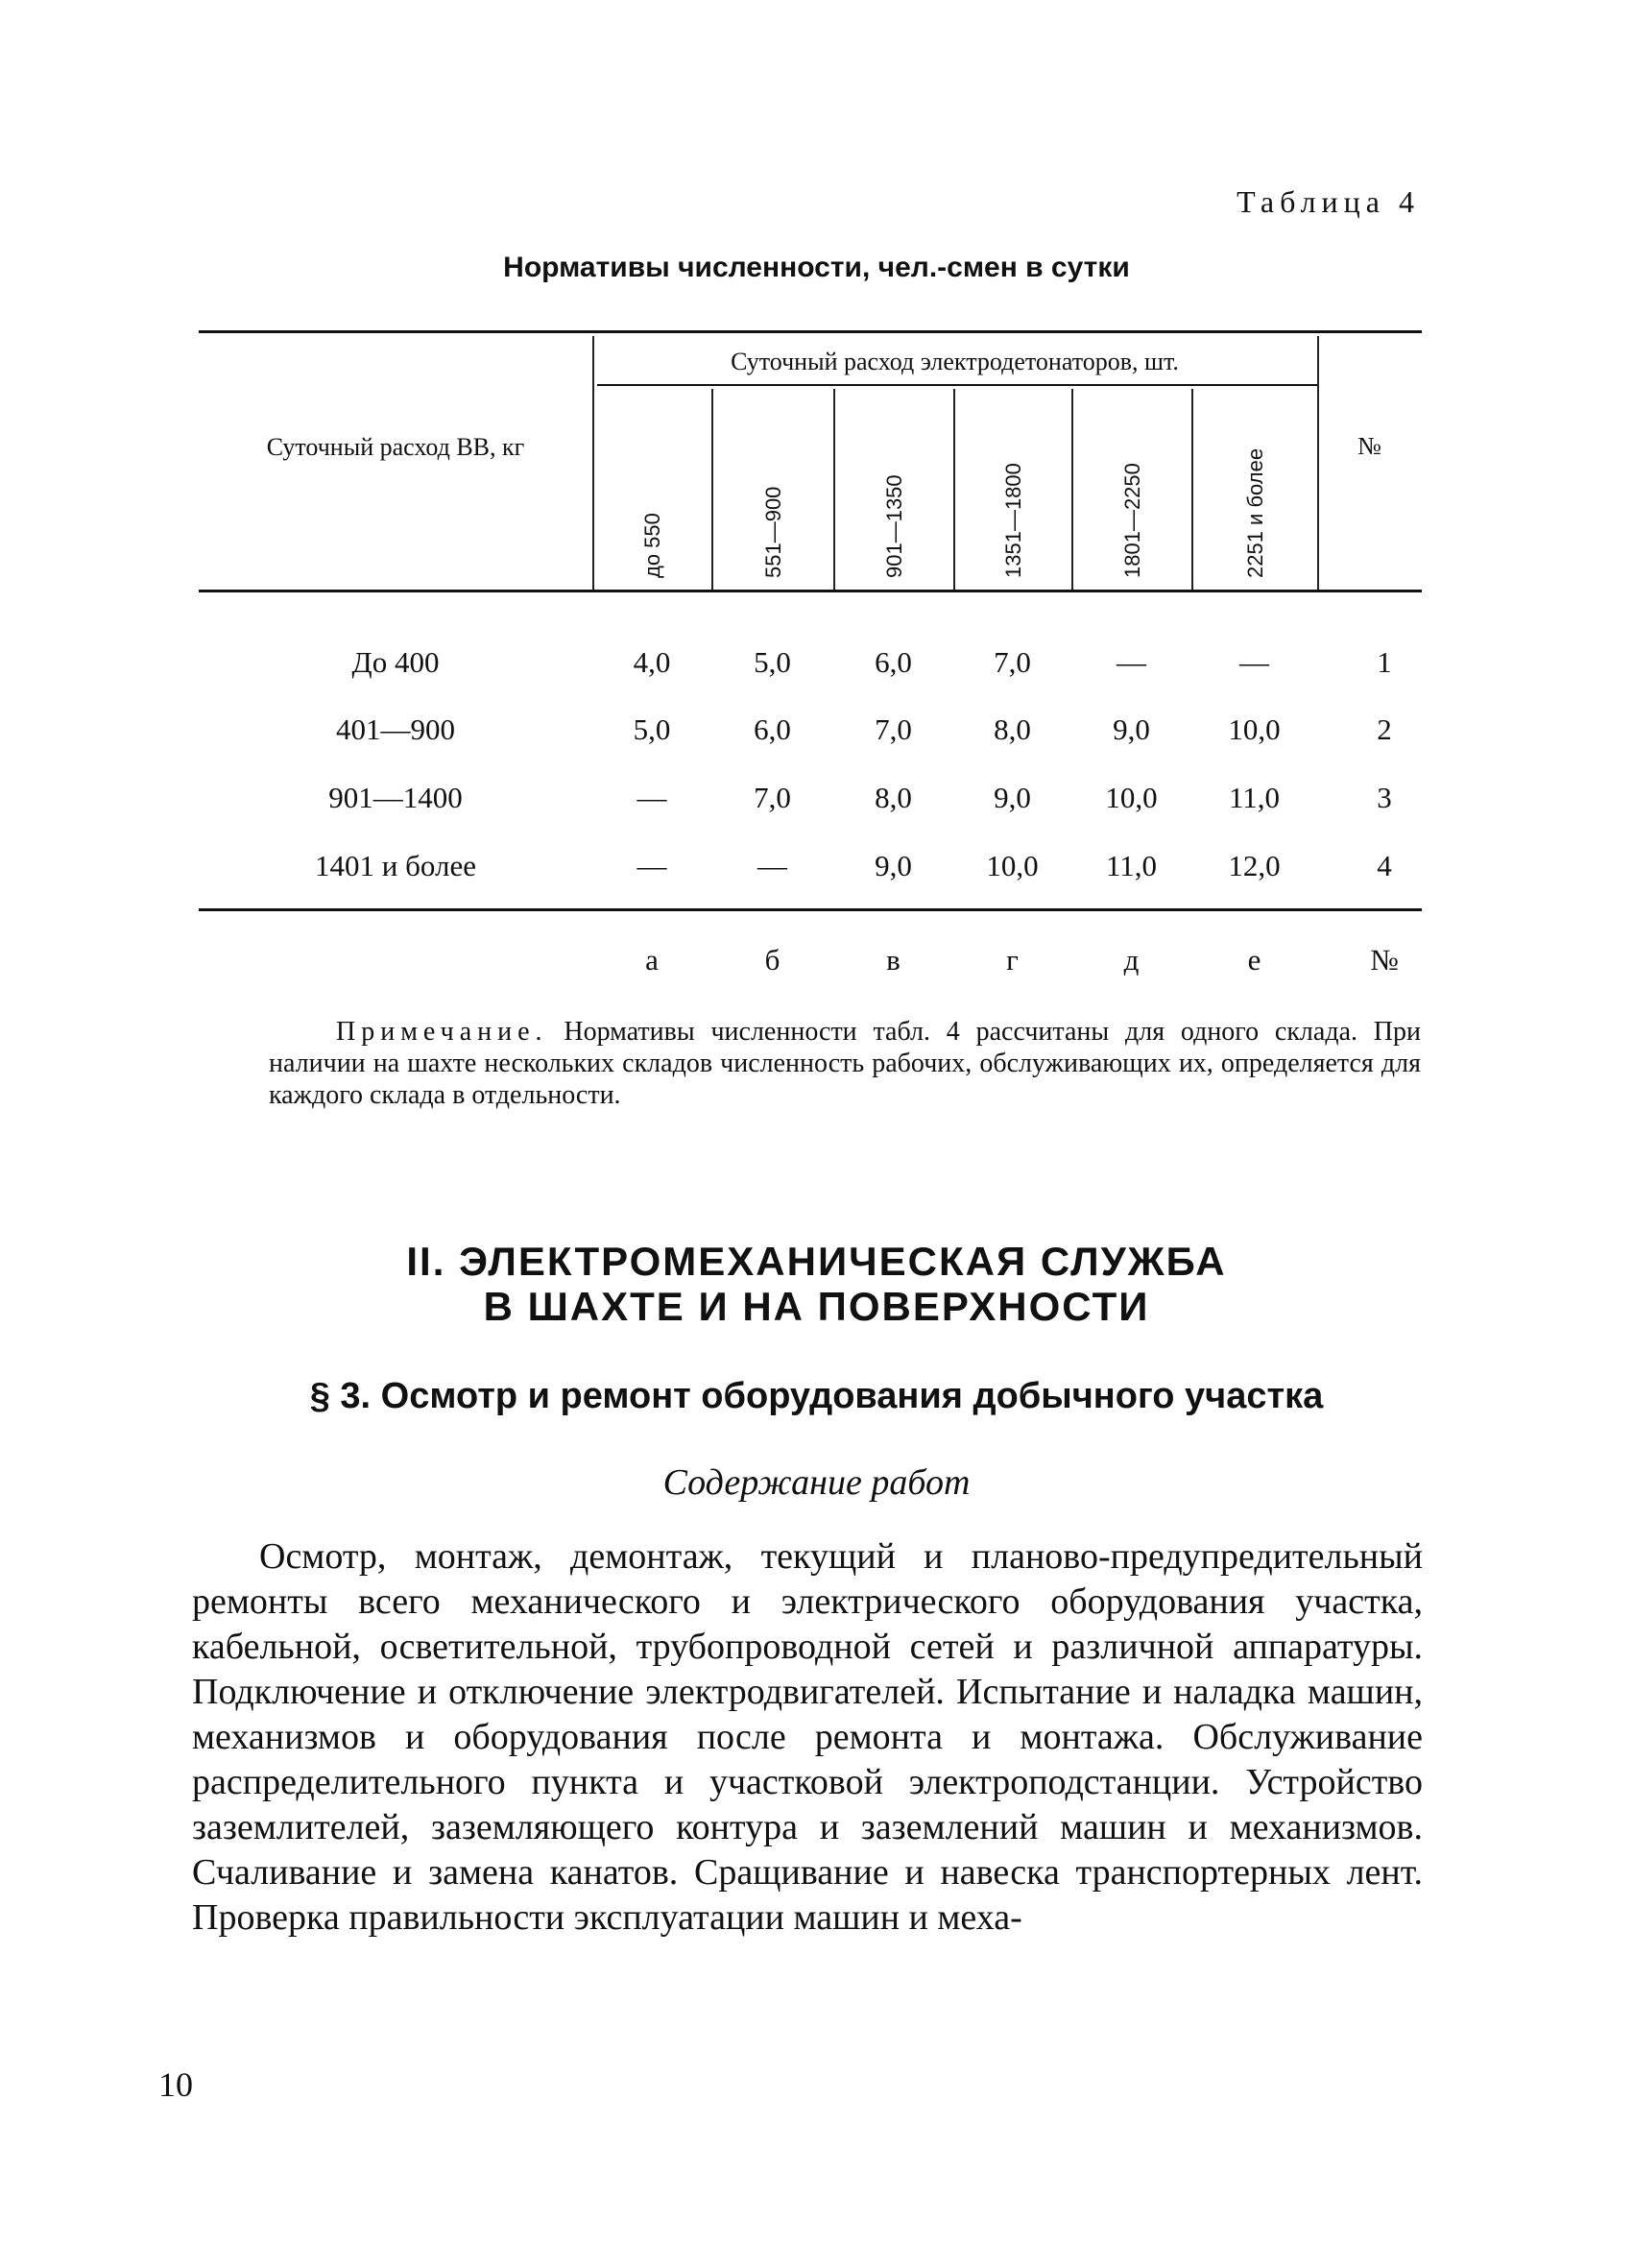  Describe the element at coordinates (395, 729) in the screenshot. I see `row-label: 401—900` at that location.